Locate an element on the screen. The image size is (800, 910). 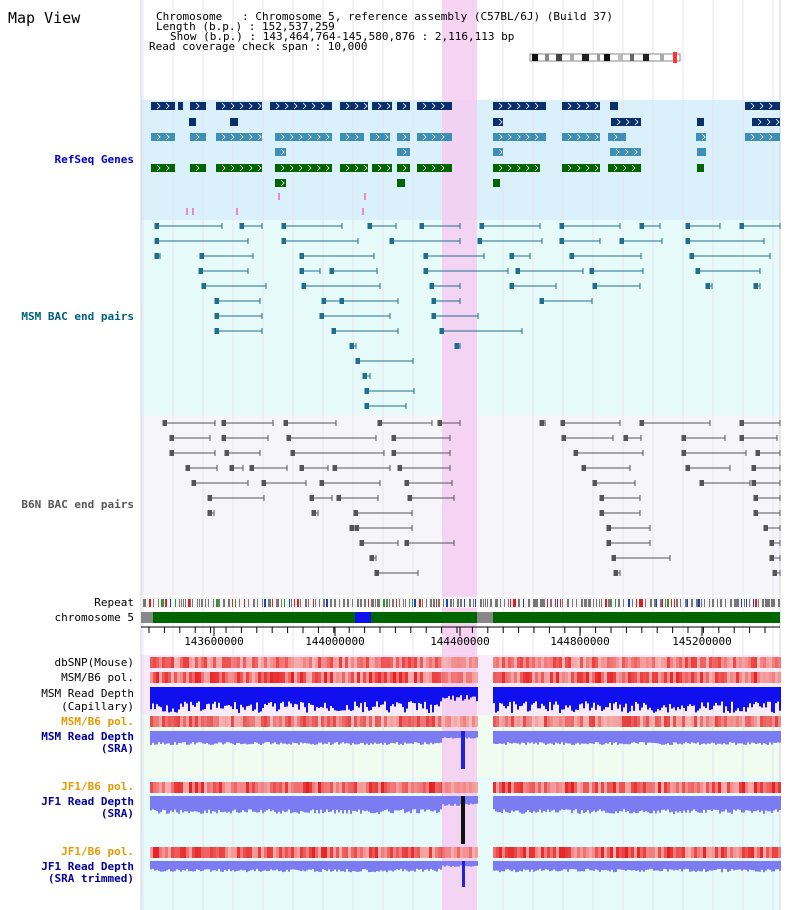
jf1-pol-label: JF1/B6 pol. is located at coordinates (97, 786).